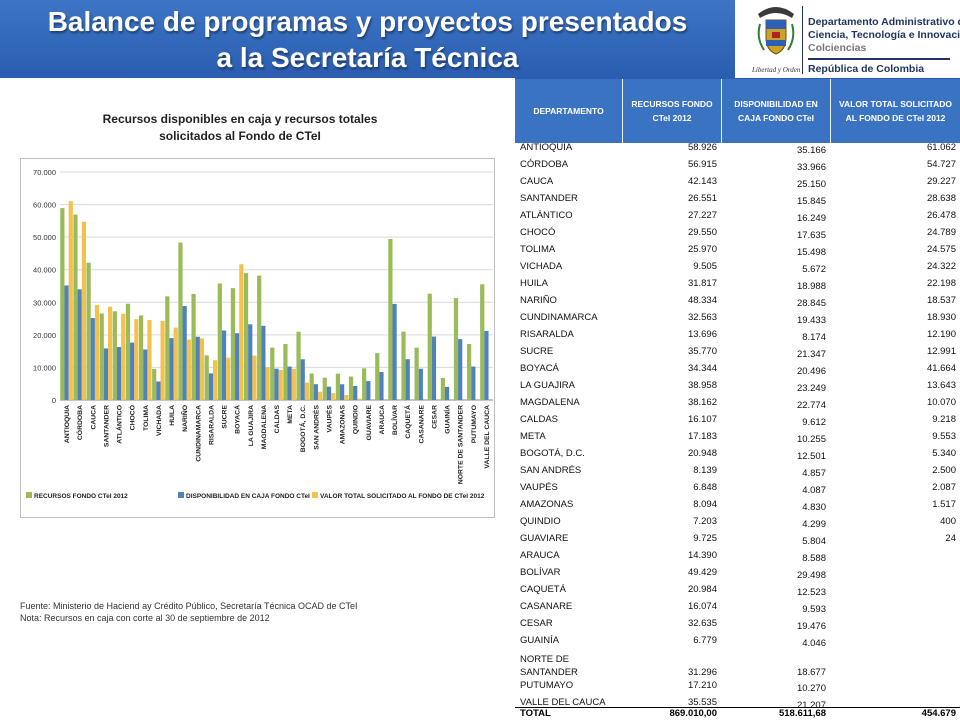  What do you see at coordinates (44, 335) in the screenshot?
I see `y-tick-label: 20.000` at bounding box center [44, 335].